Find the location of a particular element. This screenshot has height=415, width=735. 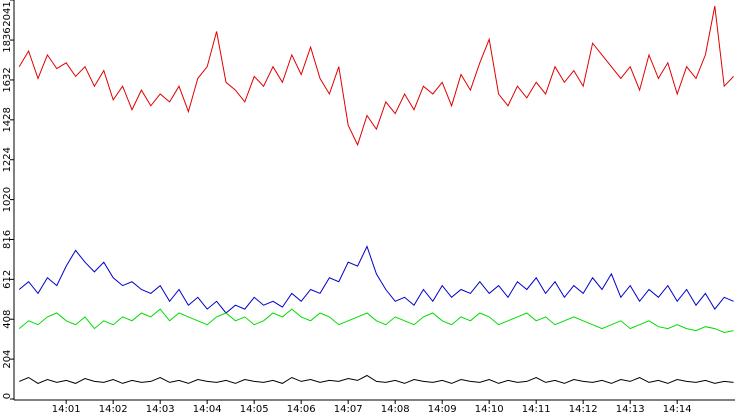

x-tick-label: 14:07 is located at coordinates (348, 409).